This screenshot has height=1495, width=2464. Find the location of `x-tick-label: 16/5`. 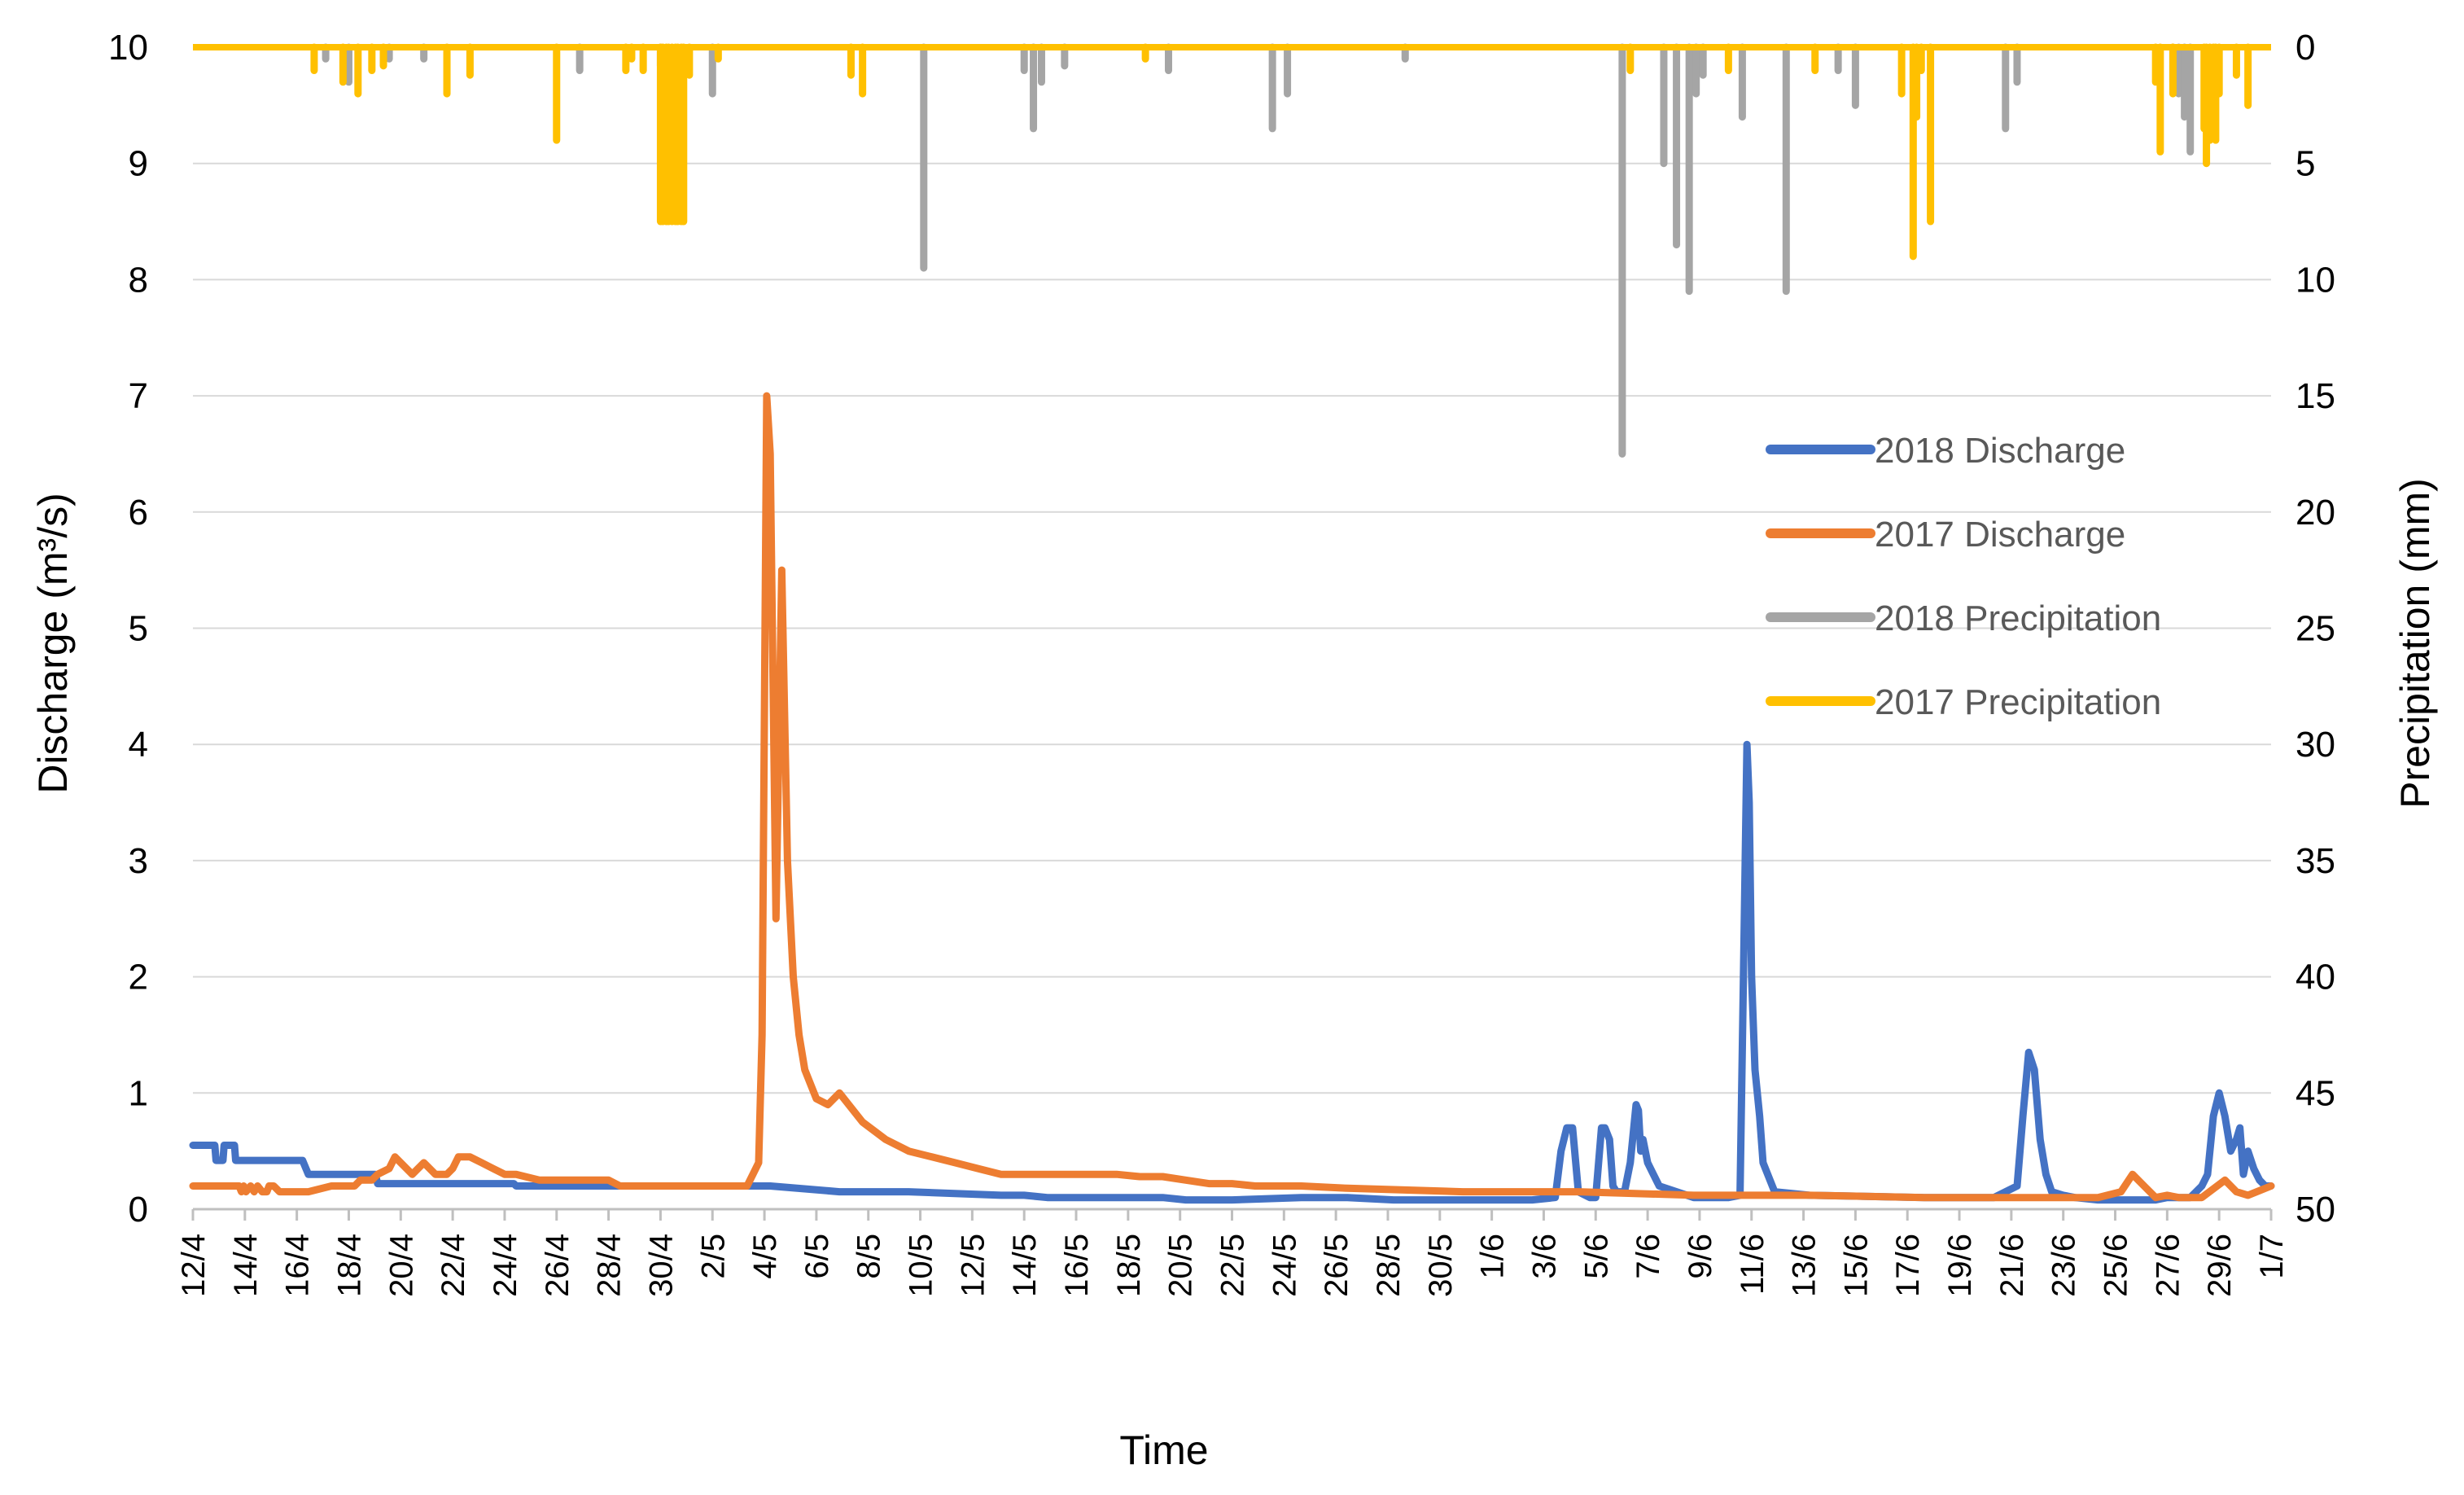

x-tick-label: 16/5 is located at coordinates (1077, 1265).